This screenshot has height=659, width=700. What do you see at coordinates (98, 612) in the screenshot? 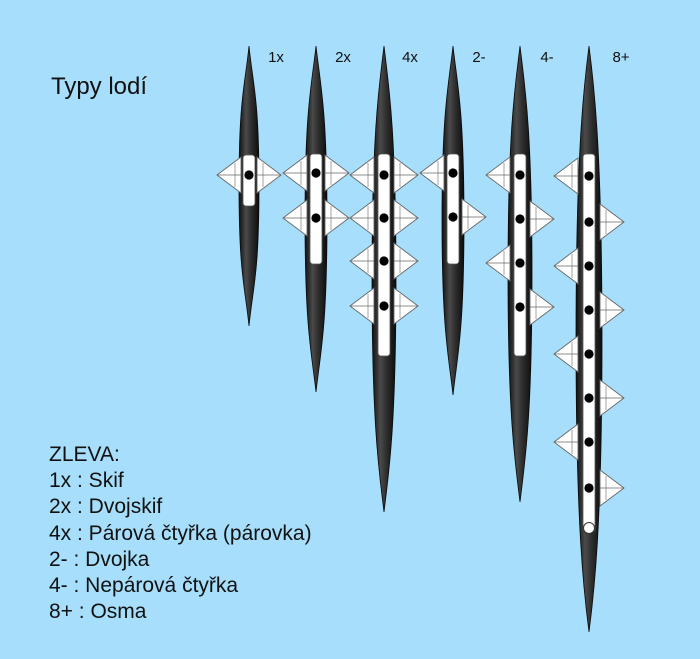
I see `legend-item-8+: 8+ : Osma` at bounding box center [98, 612].